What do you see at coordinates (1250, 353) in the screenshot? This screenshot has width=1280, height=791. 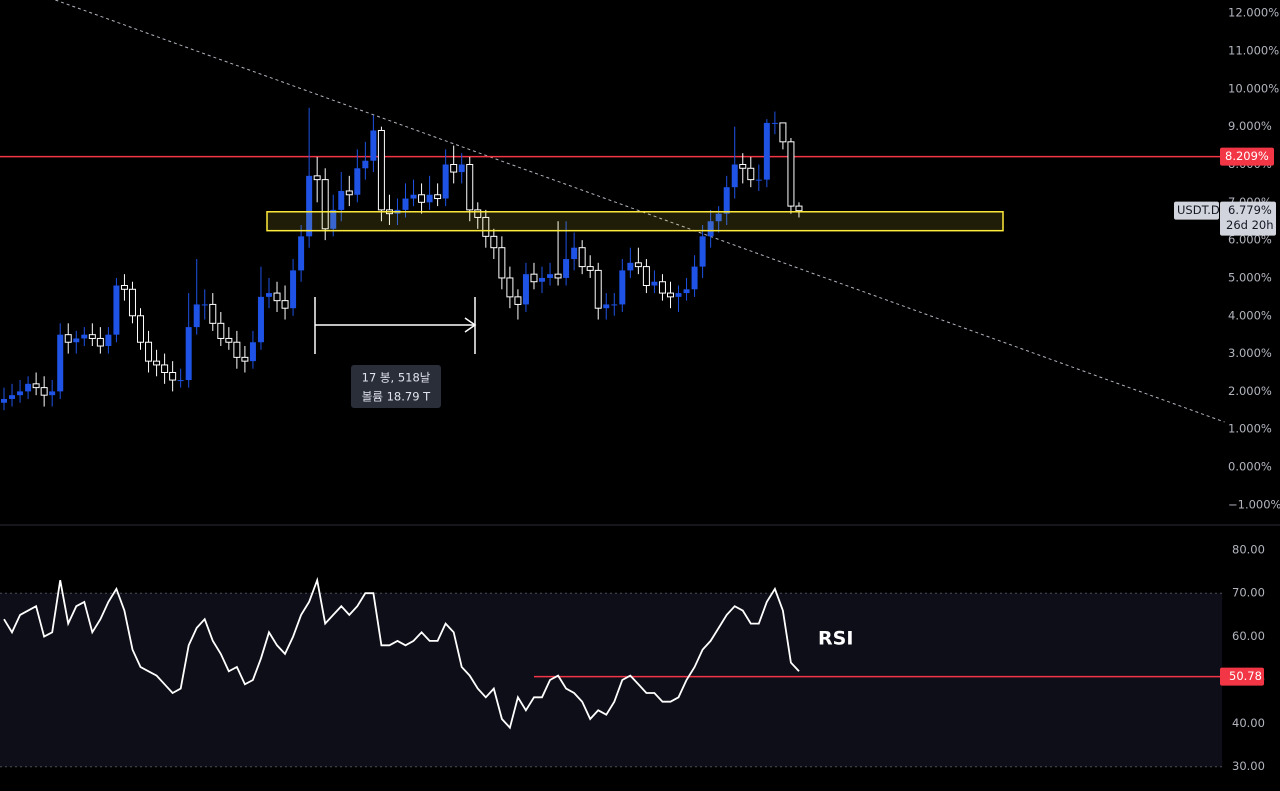 I see `y-tick-label: 3.000%` at bounding box center [1250, 353].